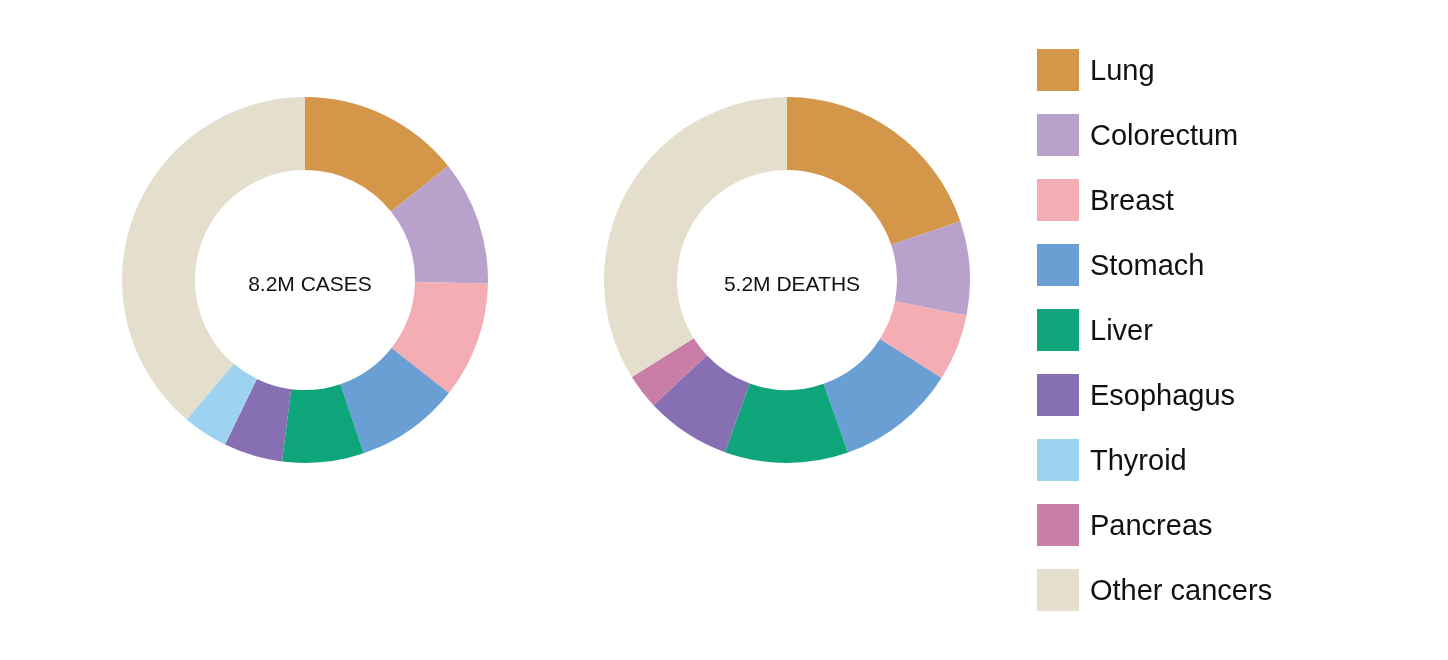 The width and height of the screenshot is (1448, 660). I want to click on slice-label: 5.2M DEATHS, so click(792, 283).